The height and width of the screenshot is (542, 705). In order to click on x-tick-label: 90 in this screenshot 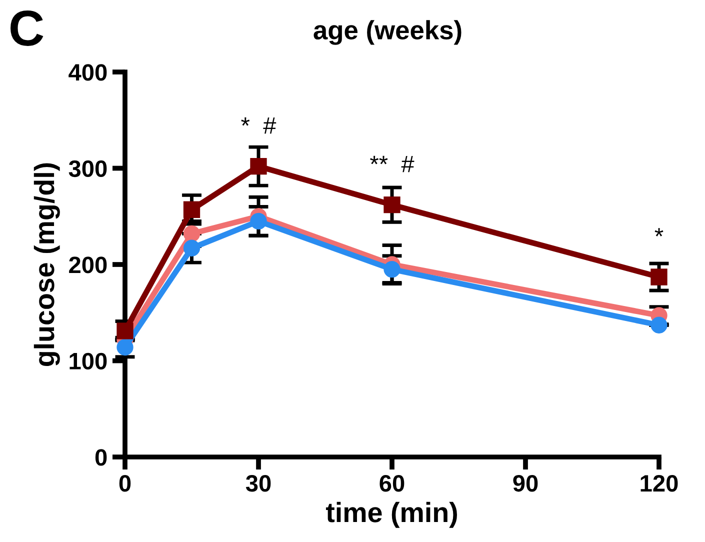, I will do `click(525, 483)`.